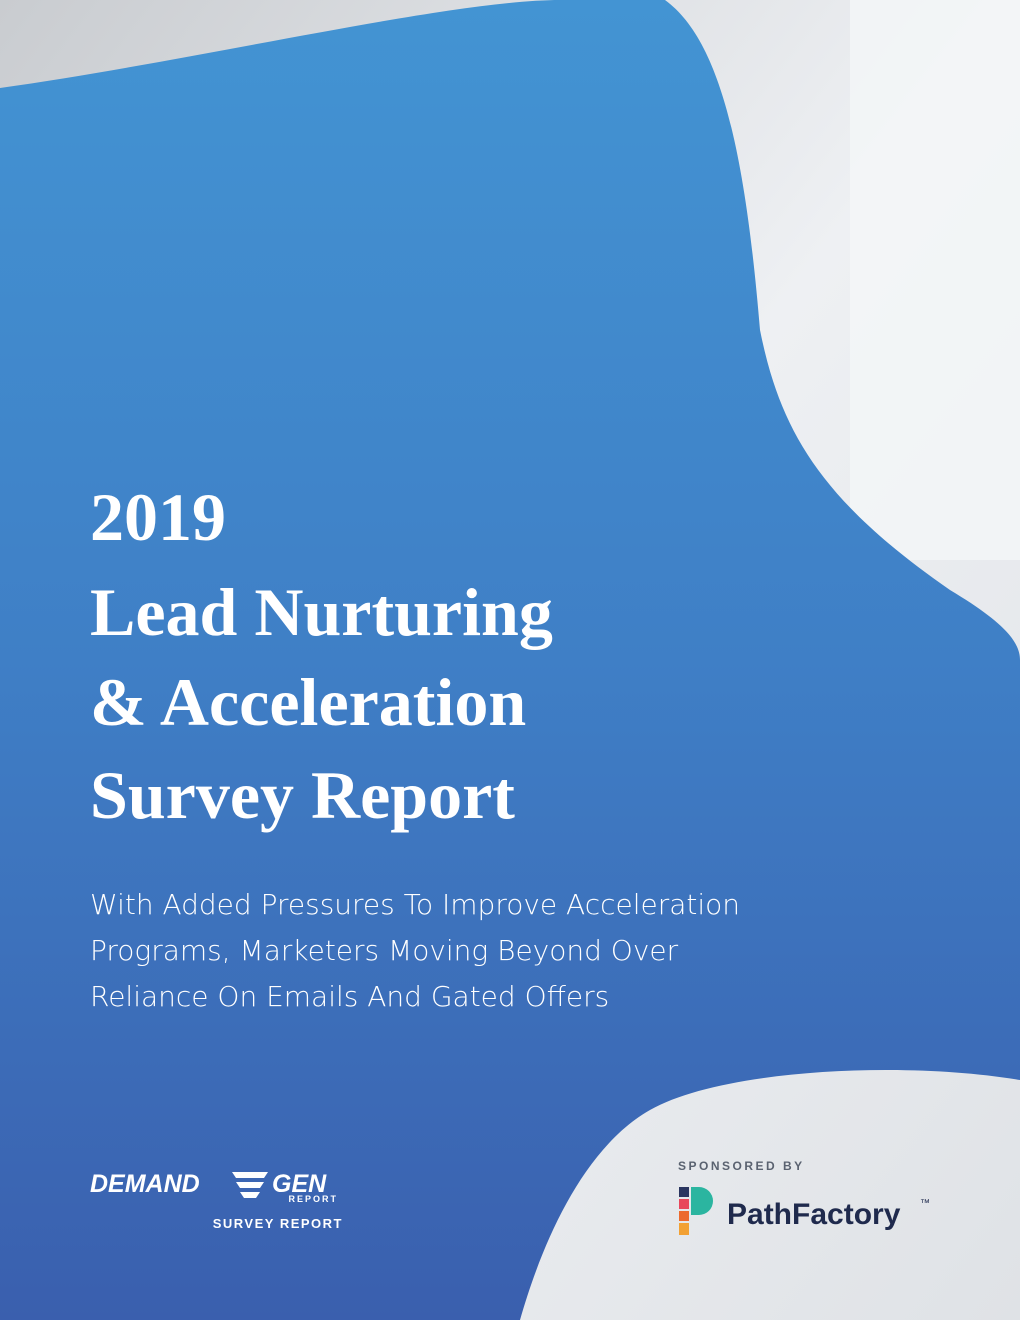  What do you see at coordinates (925, 1203) in the screenshot?
I see `trademark: ™` at bounding box center [925, 1203].